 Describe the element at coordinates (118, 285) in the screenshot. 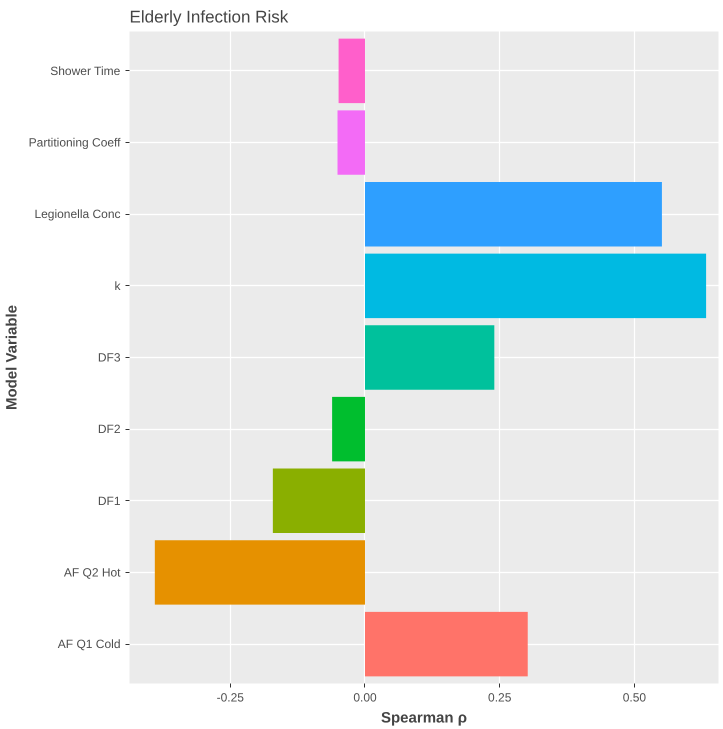

I see `y-tick-label: k` at that location.